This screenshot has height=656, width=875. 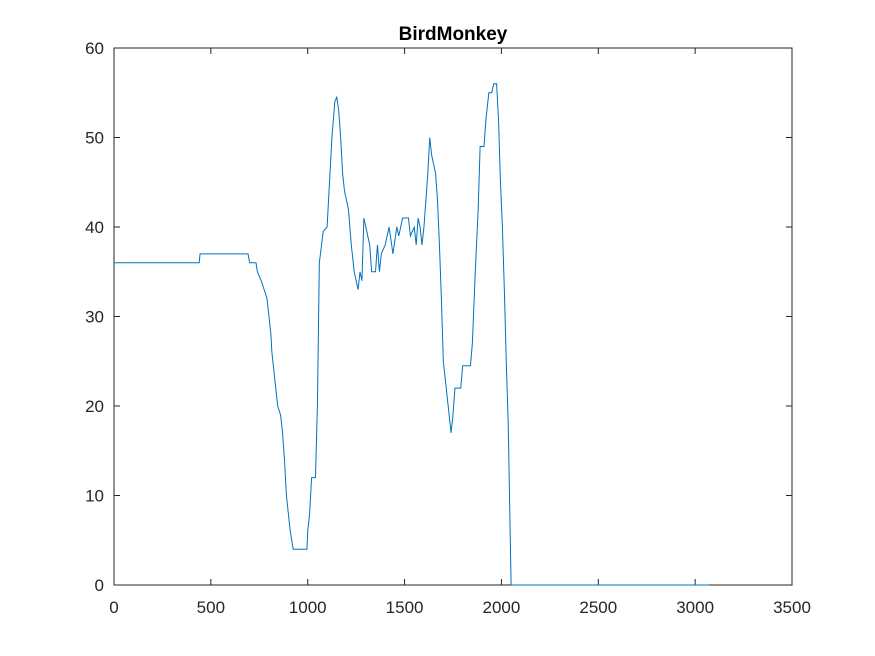 I want to click on x-tick-label: 1500, so click(x=405, y=607).